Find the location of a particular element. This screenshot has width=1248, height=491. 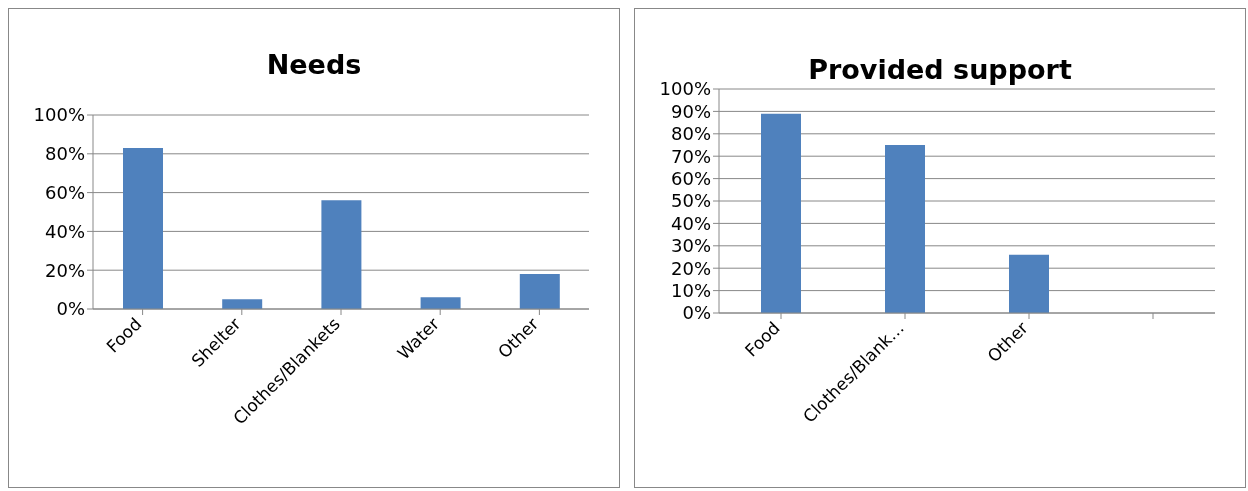

chart-title: Provided support is located at coordinates (940, 69).